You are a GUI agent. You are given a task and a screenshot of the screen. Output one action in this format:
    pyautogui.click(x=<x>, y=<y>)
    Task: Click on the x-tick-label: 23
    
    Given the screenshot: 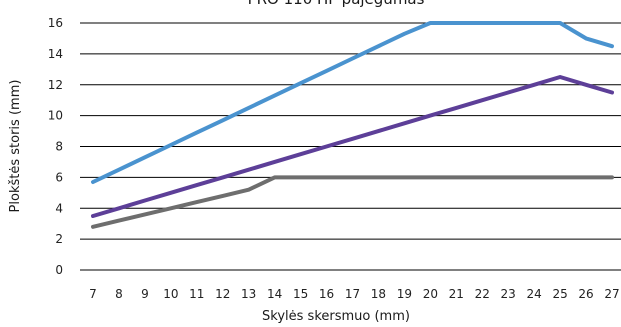 What is the action you would take?
    pyautogui.click(x=508, y=294)
    